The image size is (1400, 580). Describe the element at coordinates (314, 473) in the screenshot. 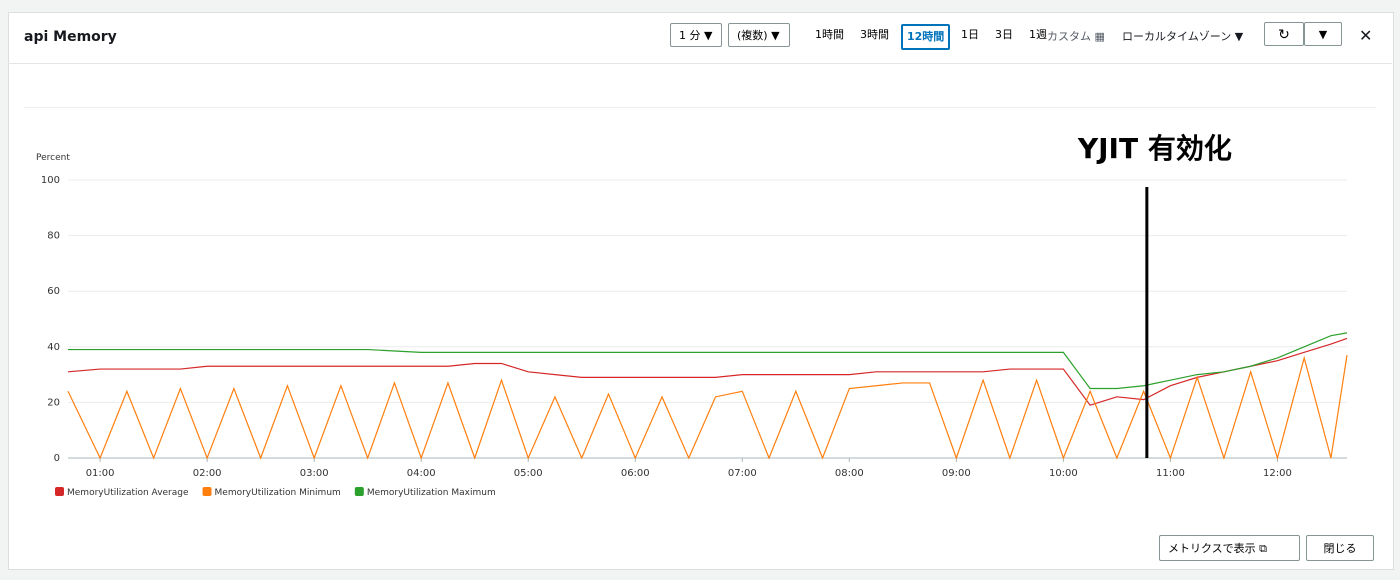

I see `x-tick-label: 03:00` at that location.